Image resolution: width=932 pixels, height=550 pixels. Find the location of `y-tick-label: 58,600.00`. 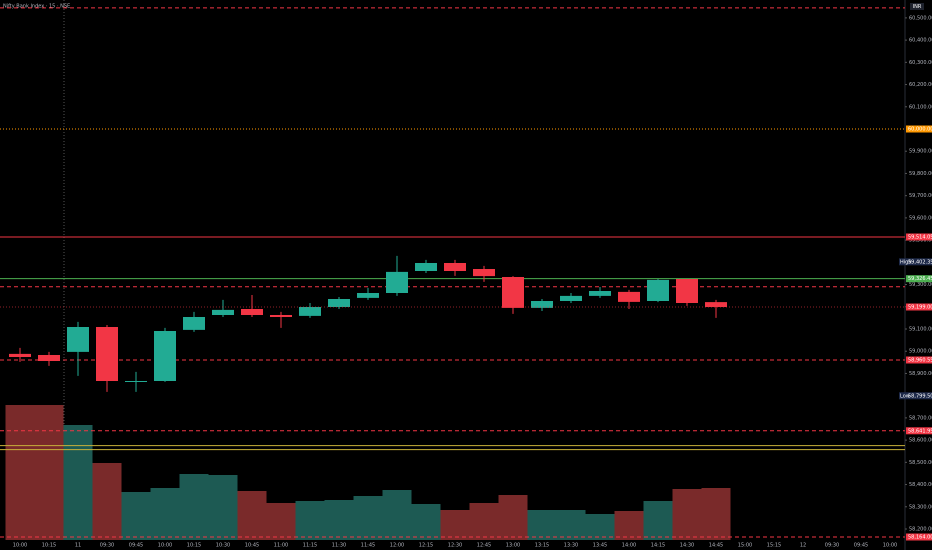

y-tick-label: 58,600.00 is located at coordinates (920, 441).